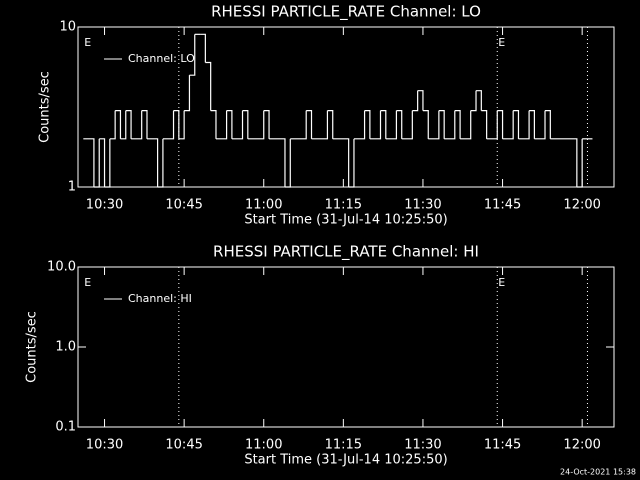 The height and width of the screenshot is (480, 640). What do you see at coordinates (346, 252) in the screenshot?
I see `chart-title: RHESSI PARTICLE_RATE Channel: HI` at bounding box center [346, 252].